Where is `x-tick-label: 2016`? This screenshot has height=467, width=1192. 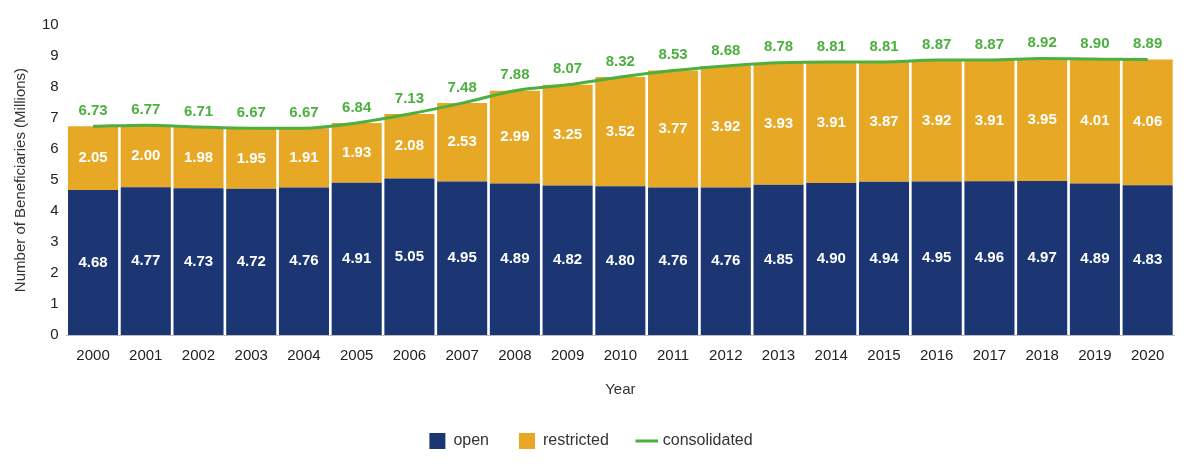 x-tick-label: 2016 is located at coordinates (937, 355).